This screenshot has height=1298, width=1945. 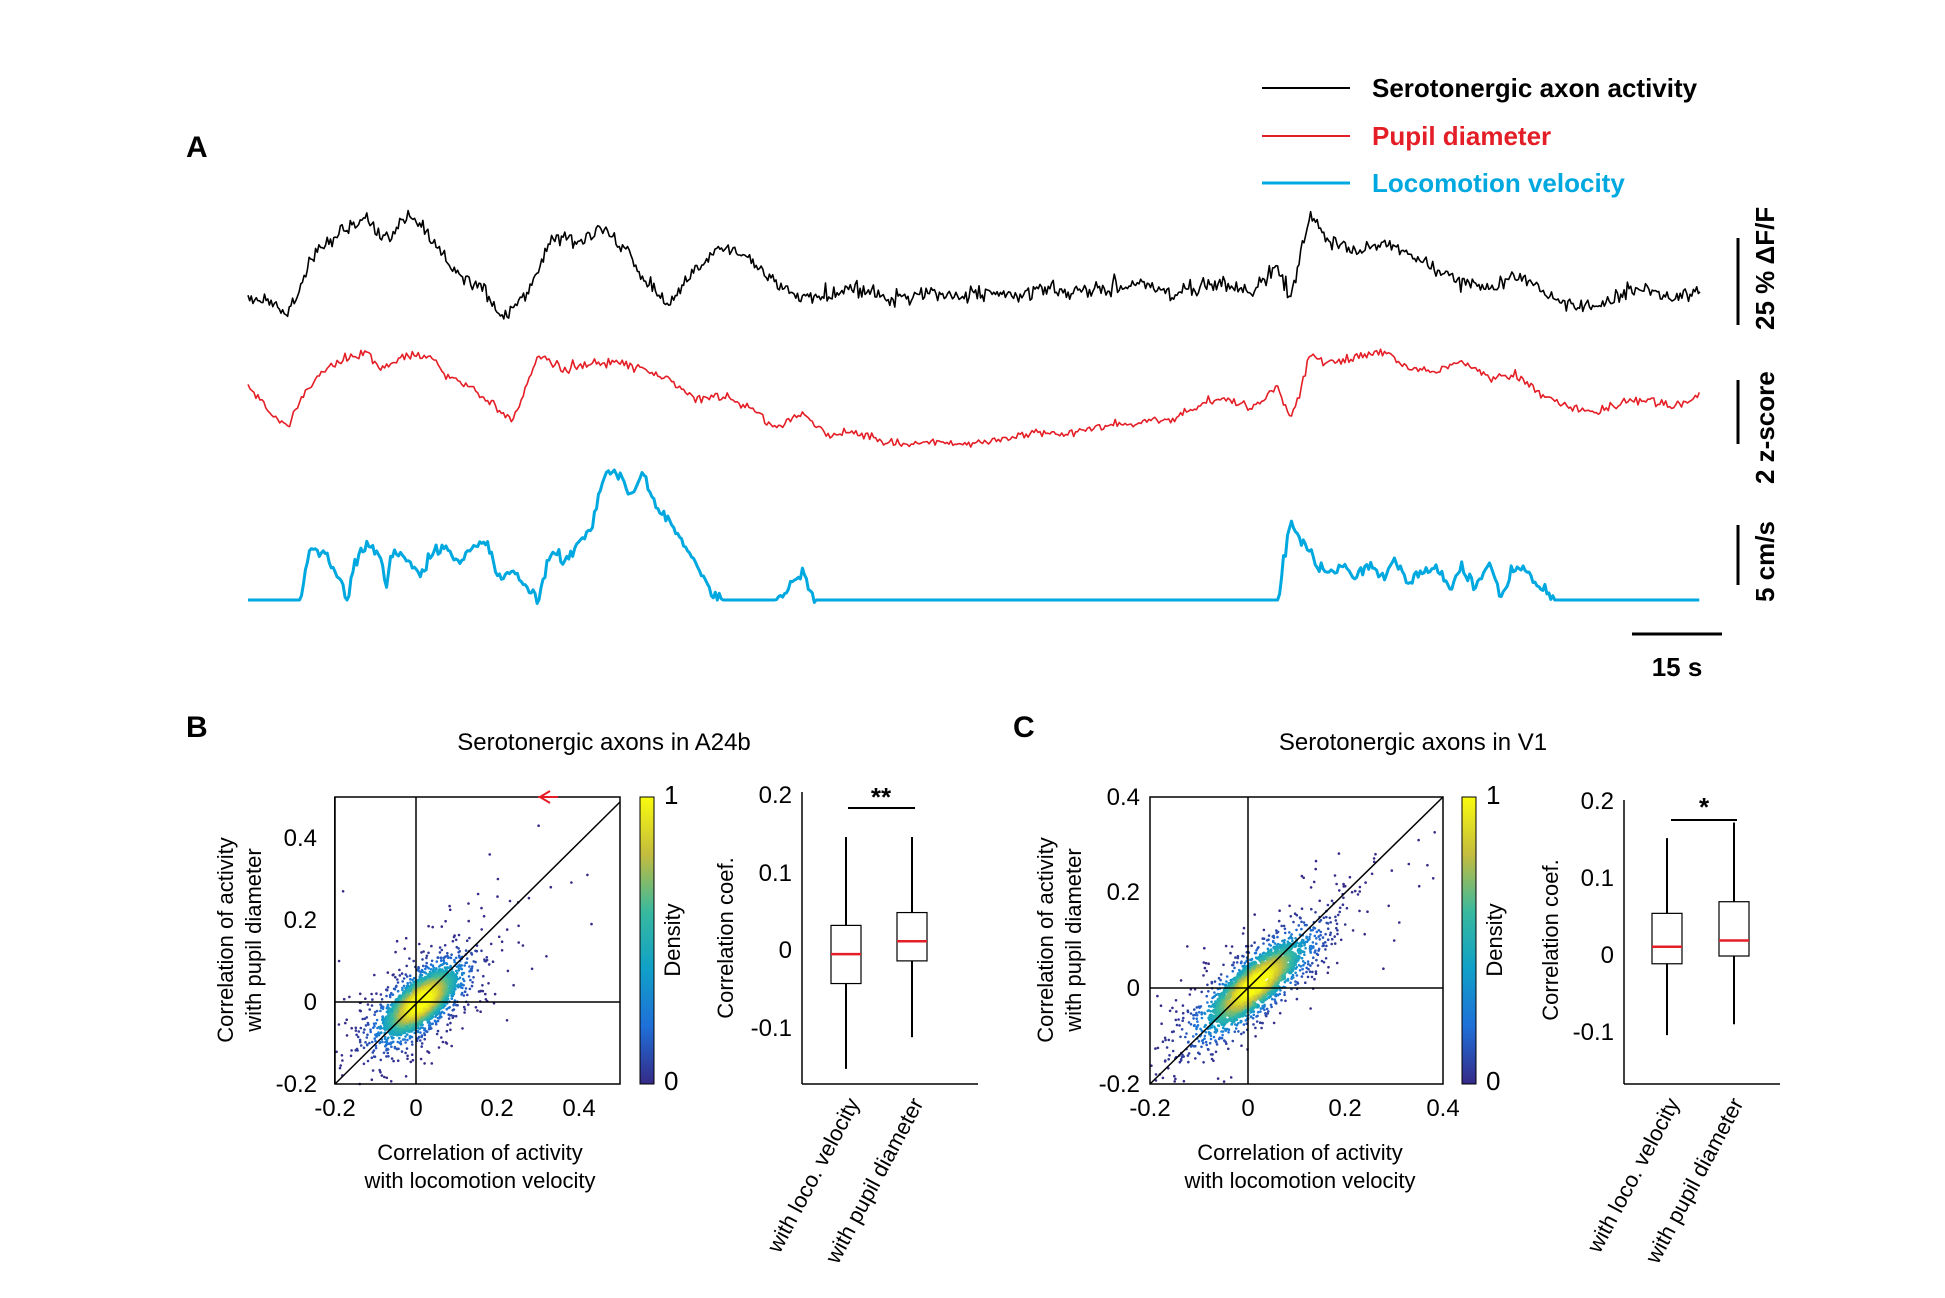 What do you see at coordinates (1123, 797) in the screenshot?
I see `ytick: 0.4` at bounding box center [1123, 797].